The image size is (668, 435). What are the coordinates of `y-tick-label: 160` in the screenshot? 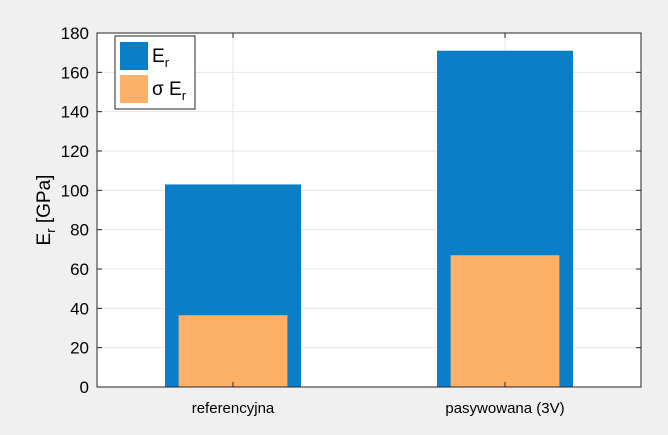 It's located at (75, 72).